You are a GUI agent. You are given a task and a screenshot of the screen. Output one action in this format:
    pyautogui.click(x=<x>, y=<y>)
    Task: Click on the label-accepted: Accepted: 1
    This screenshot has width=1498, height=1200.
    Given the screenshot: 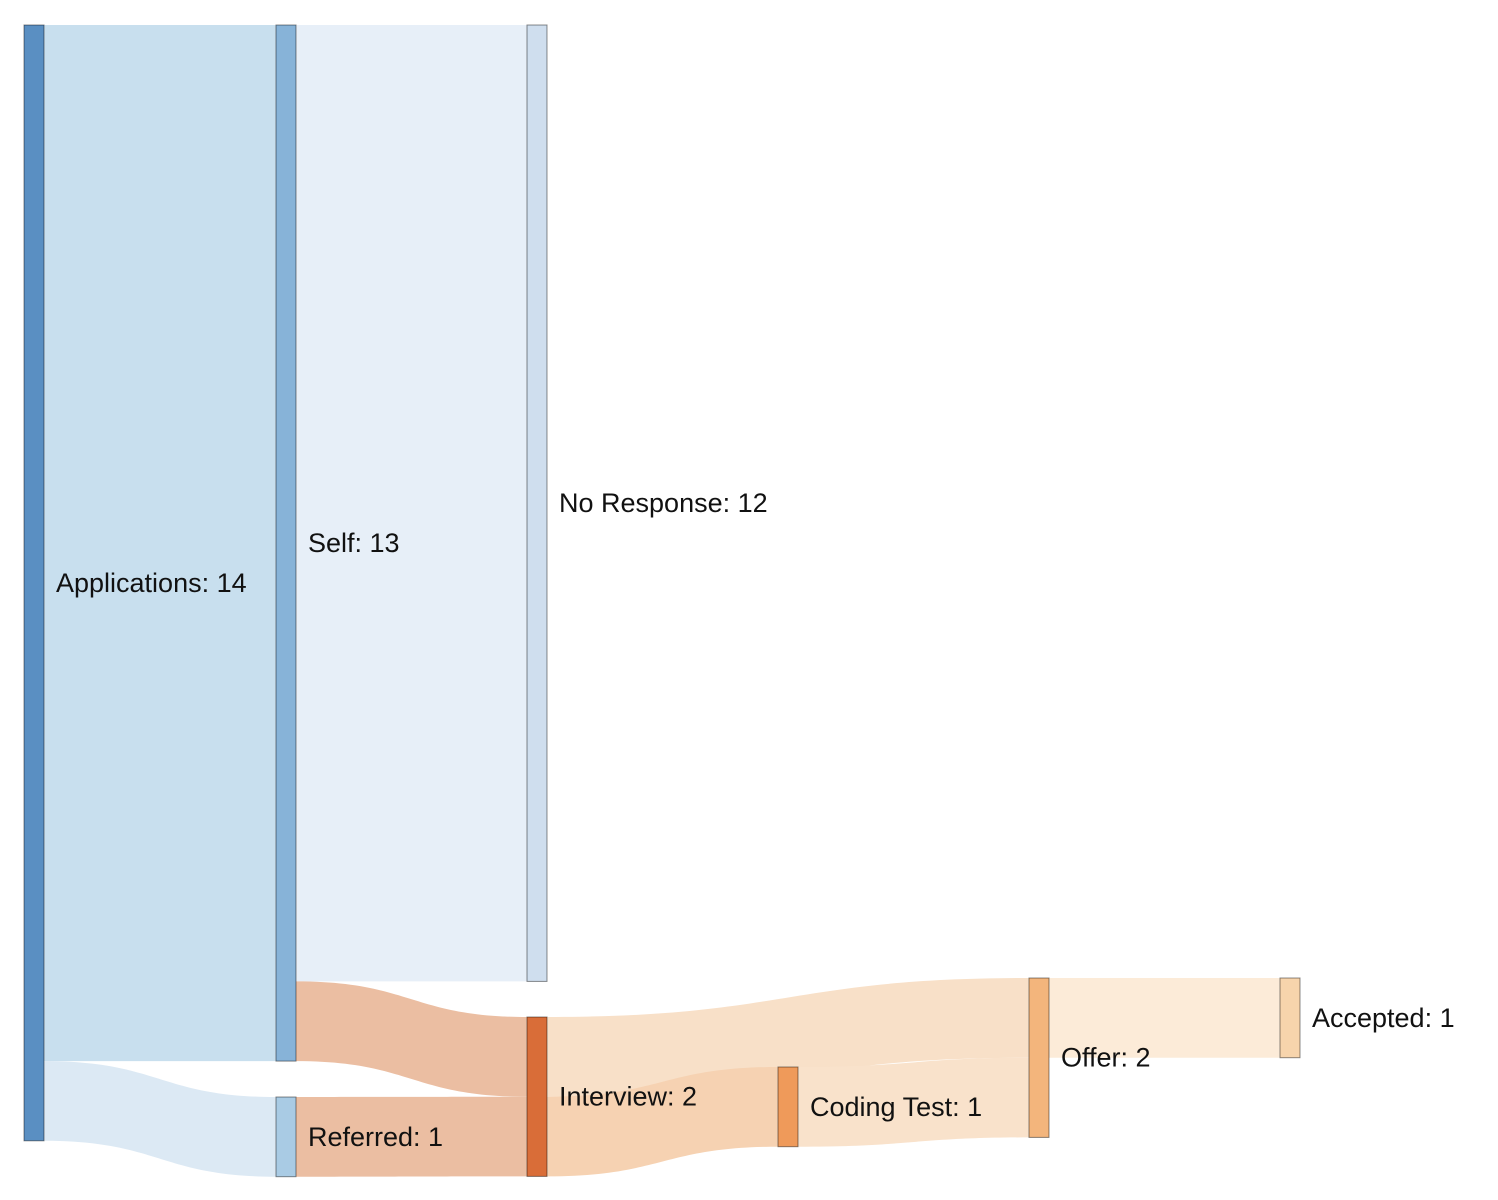 What is the action you would take?
    pyautogui.click(x=1383, y=1018)
    